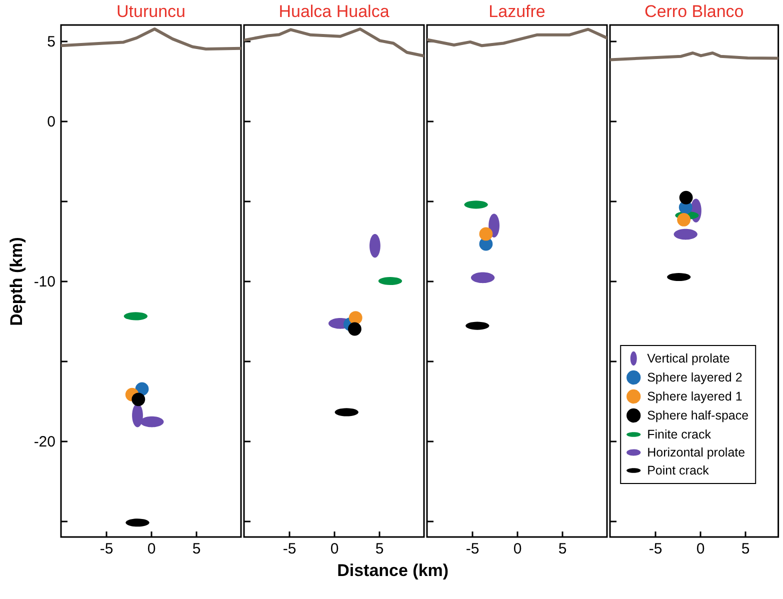 Image resolution: width=783 pixels, height=599 pixels. I want to click on legend-label: Finite crack, so click(679, 435).